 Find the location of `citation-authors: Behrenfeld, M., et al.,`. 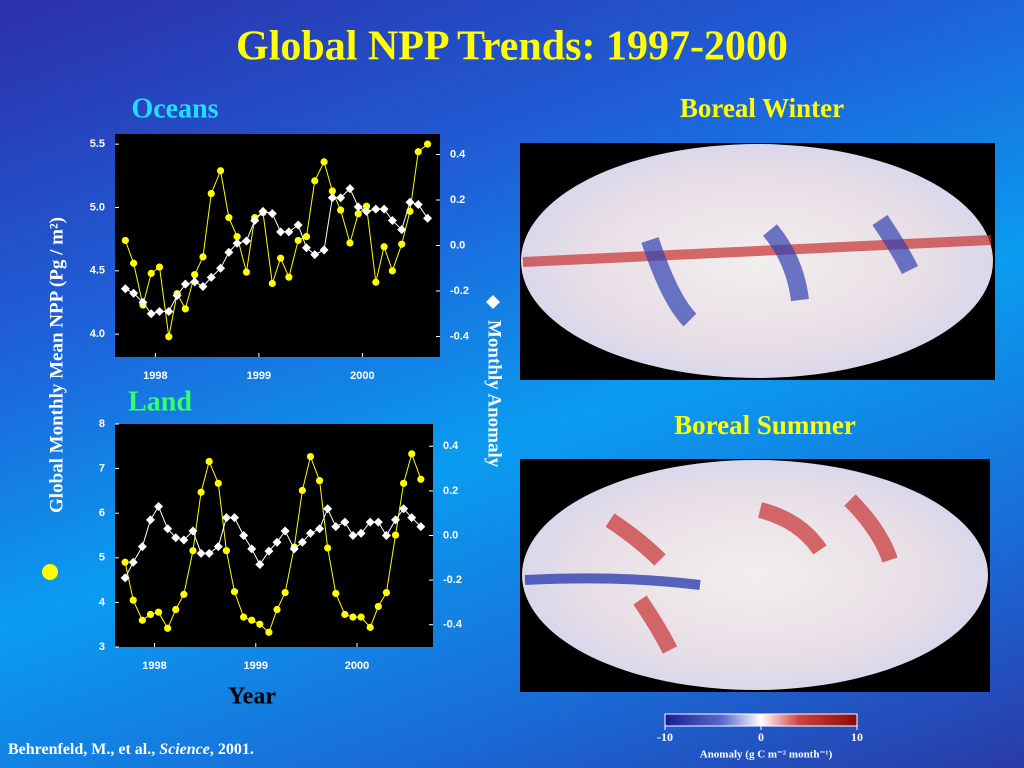

citation-authors: Behrenfeld, M., et al., is located at coordinates (83, 749).